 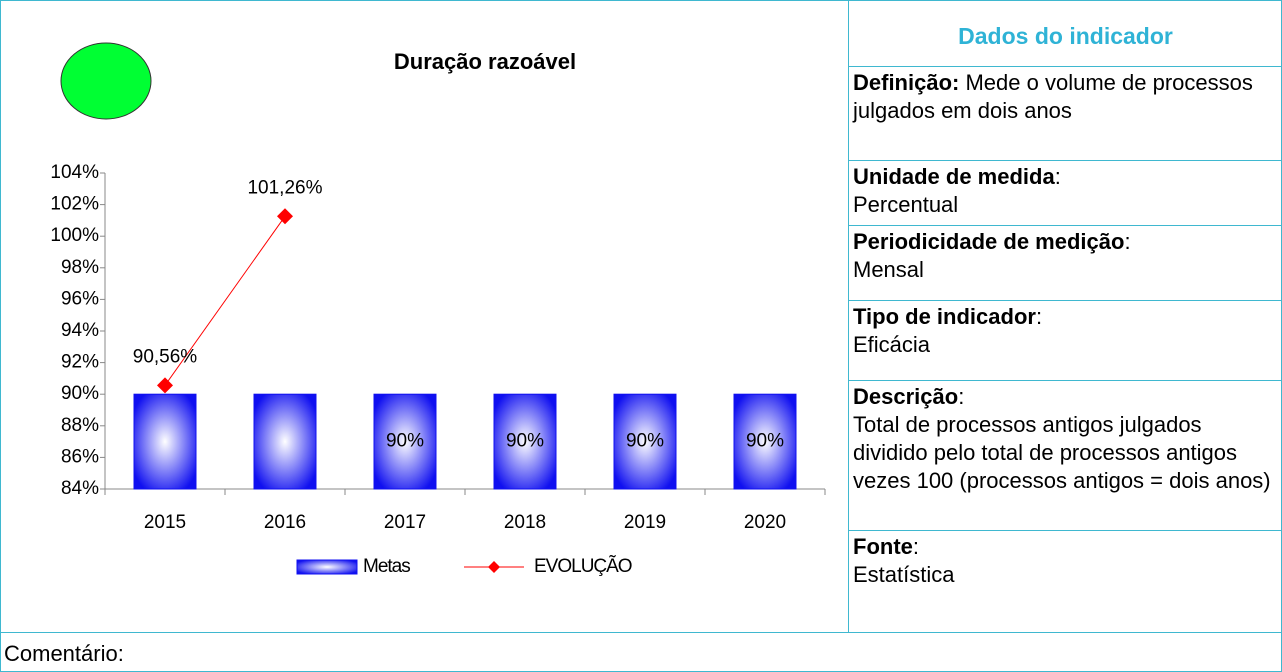 What do you see at coordinates (327, 567) in the screenshot?
I see `legend-swatch` at bounding box center [327, 567].